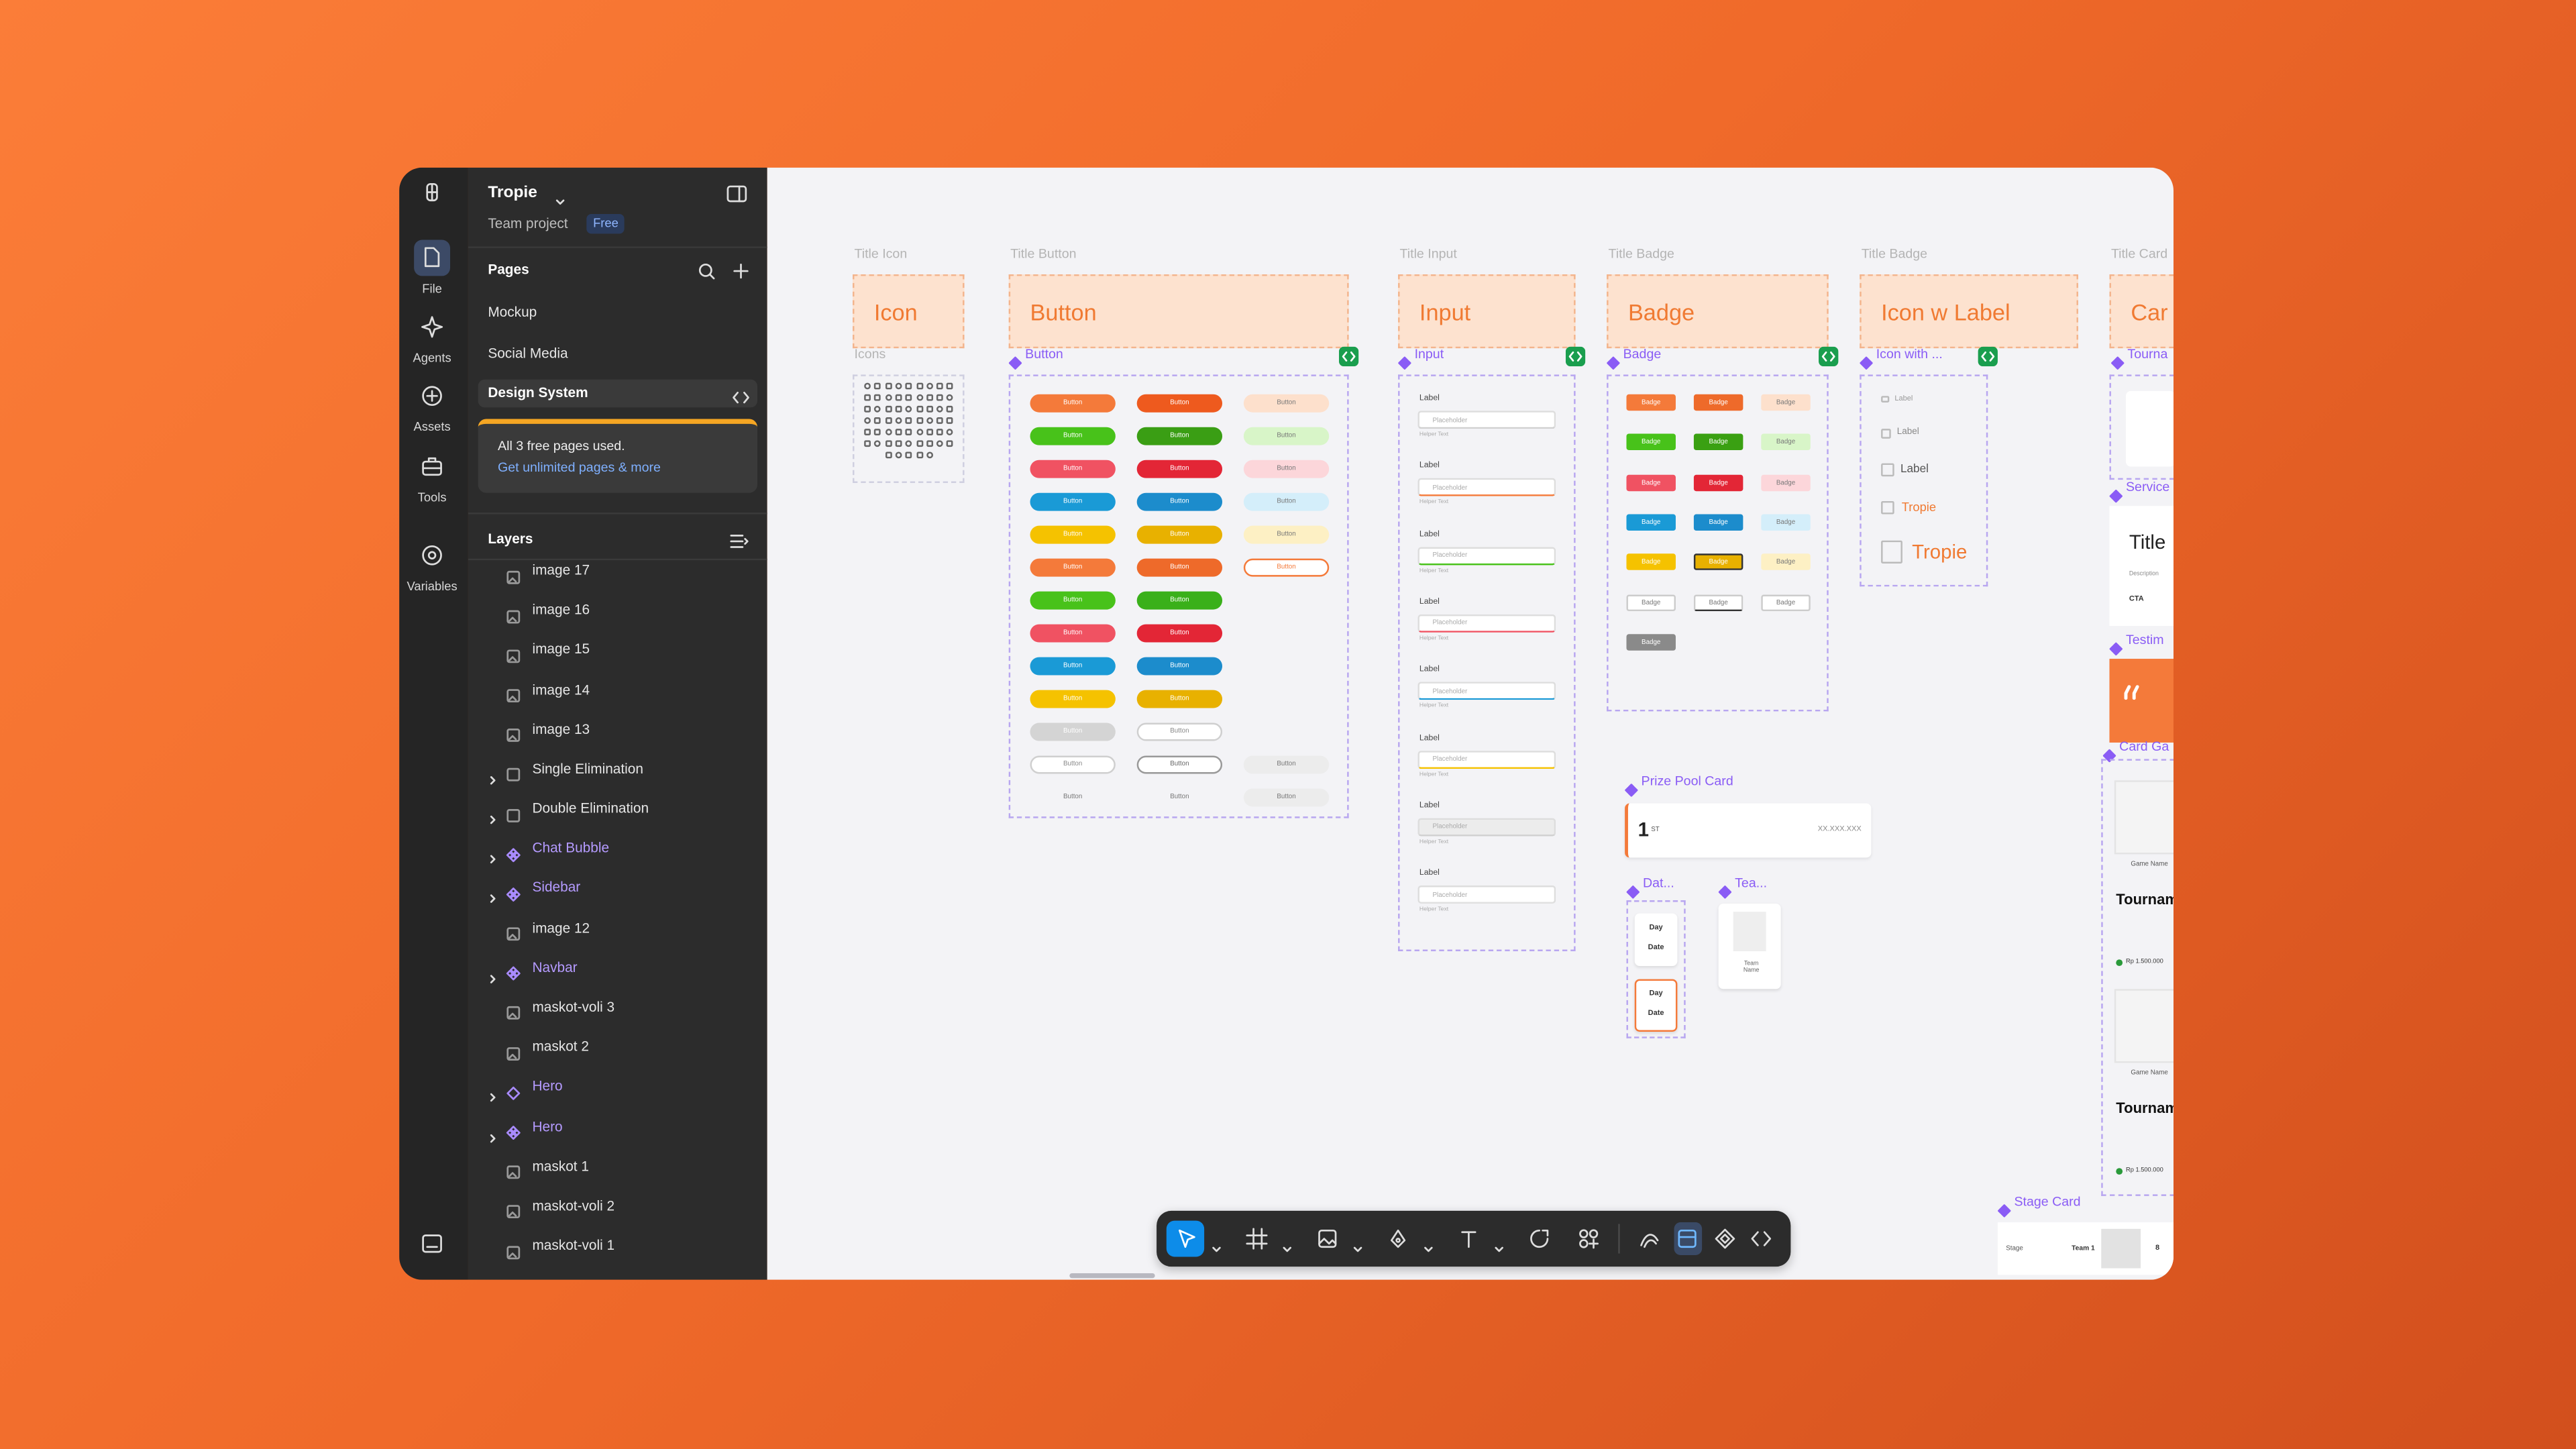 This screenshot has height=1449, width=2576. What do you see at coordinates (547, 1086) in the screenshot?
I see `layer-name: Hero` at bounding box center [547, 1086].